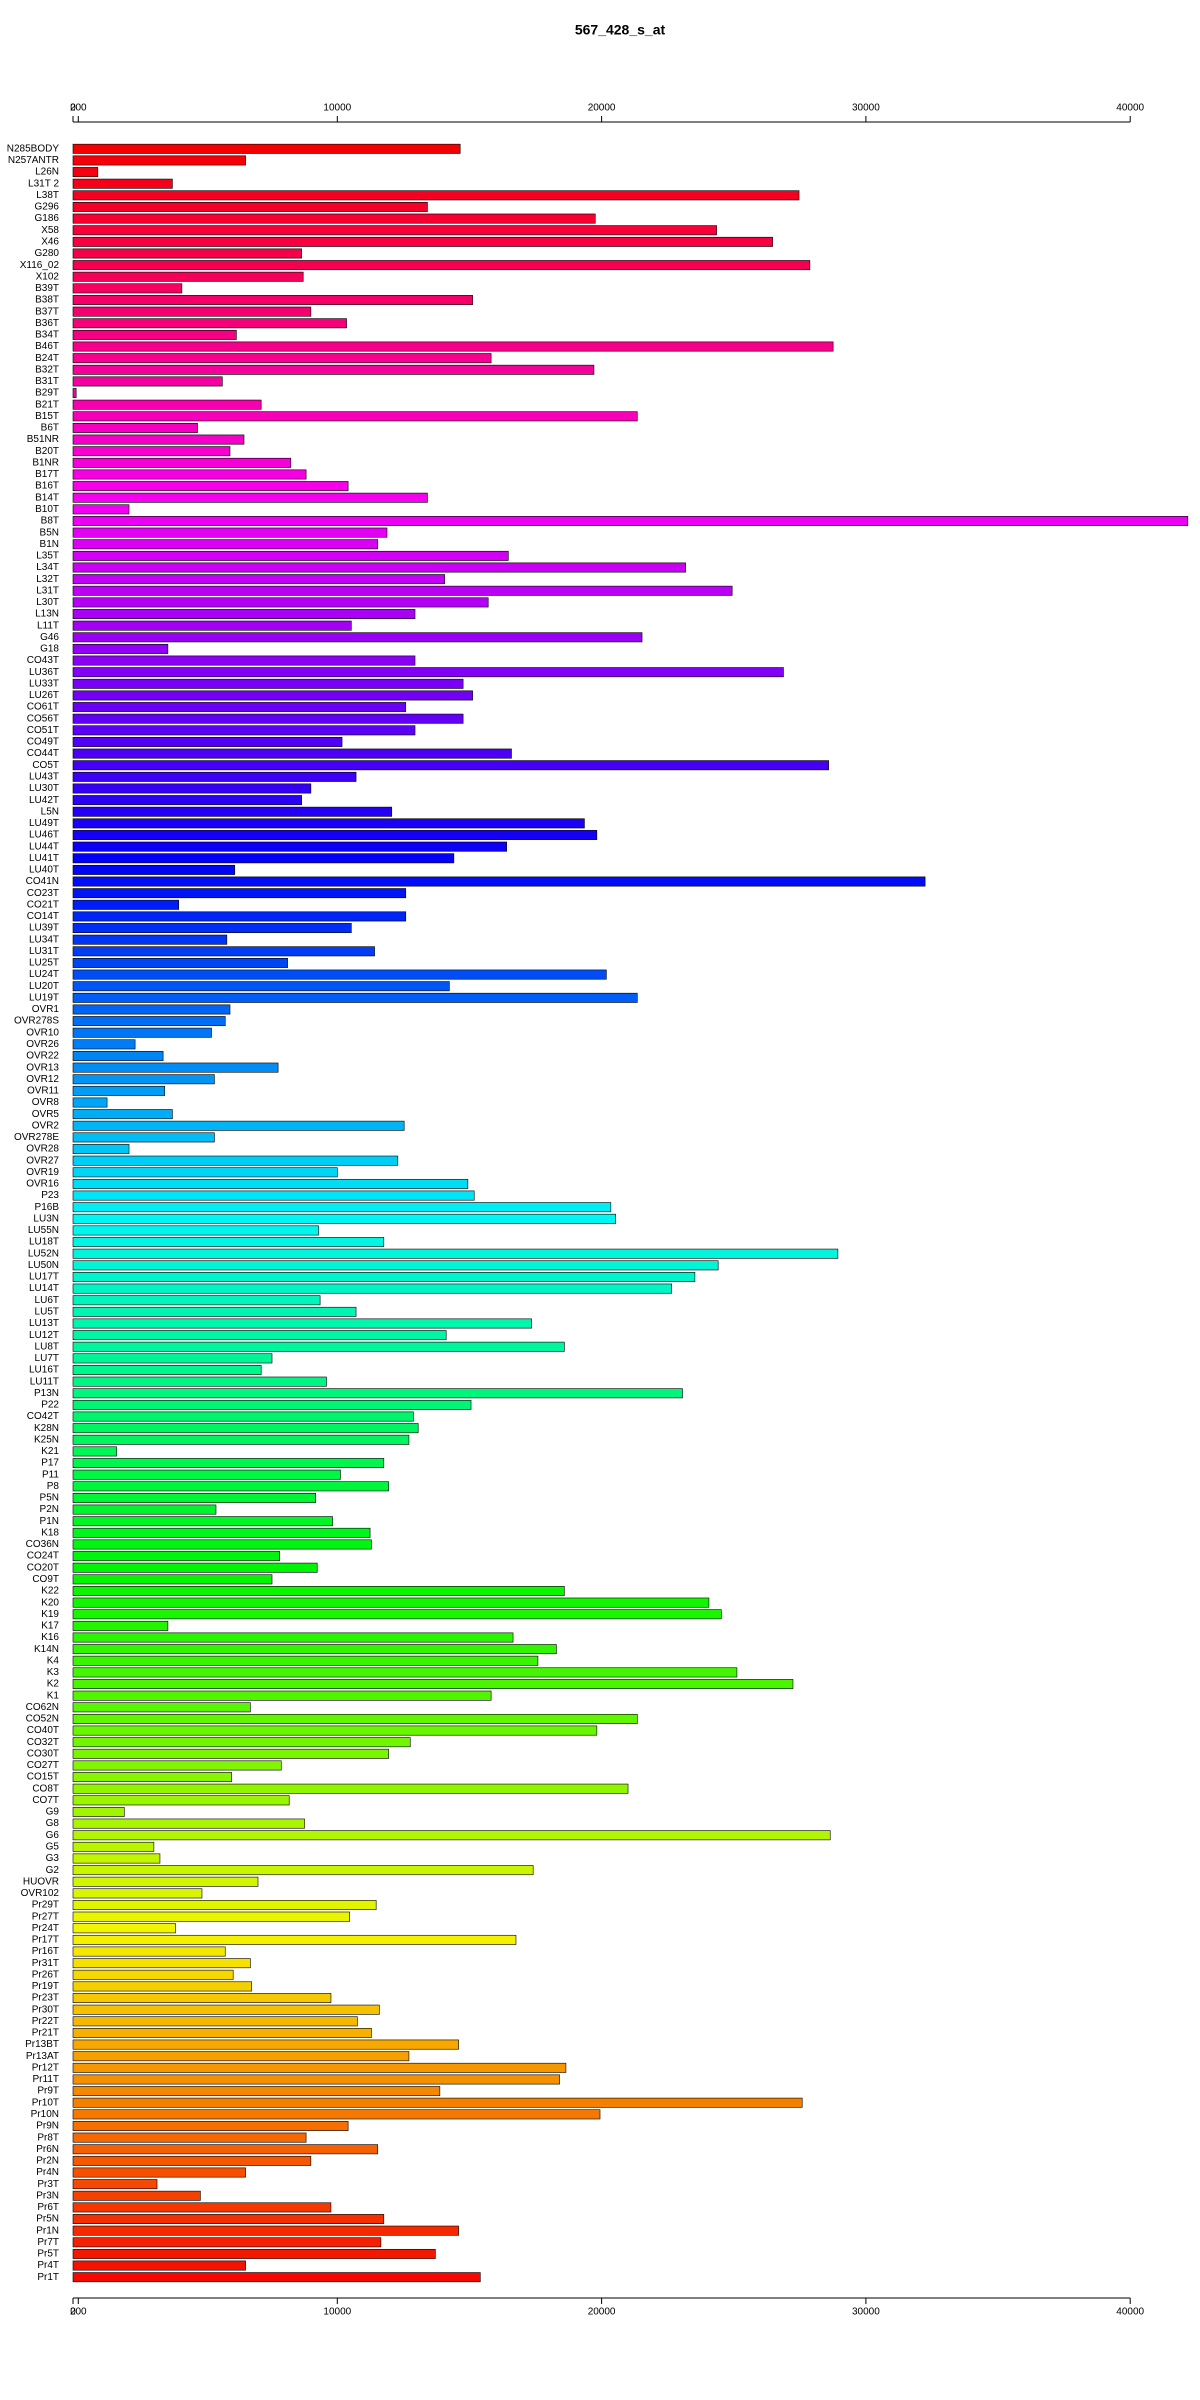 This screenshot has height=2400, width=1200. What do you see at coordinates (50, 521) in the screenshot?
I see `y-tick-label: B8T` at bounding box center [50, 521].